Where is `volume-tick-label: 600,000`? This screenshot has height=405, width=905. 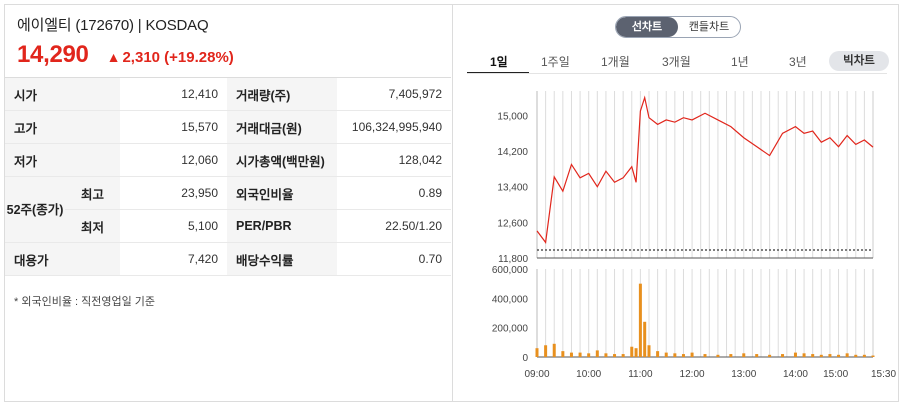 volume-tick-label: 600,000 is located at coordinates (510, 270).